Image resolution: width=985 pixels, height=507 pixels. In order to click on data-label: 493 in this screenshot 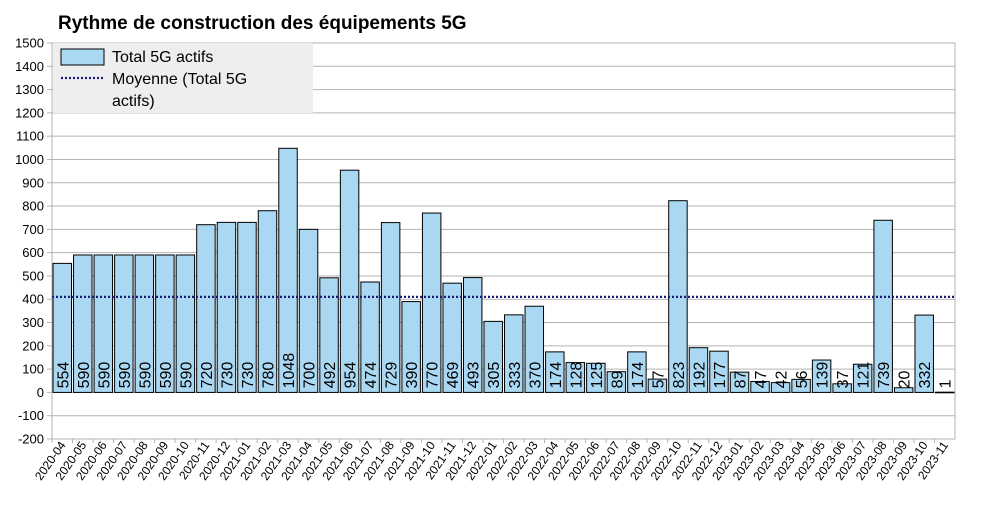, I will do `click(474, 375)`.